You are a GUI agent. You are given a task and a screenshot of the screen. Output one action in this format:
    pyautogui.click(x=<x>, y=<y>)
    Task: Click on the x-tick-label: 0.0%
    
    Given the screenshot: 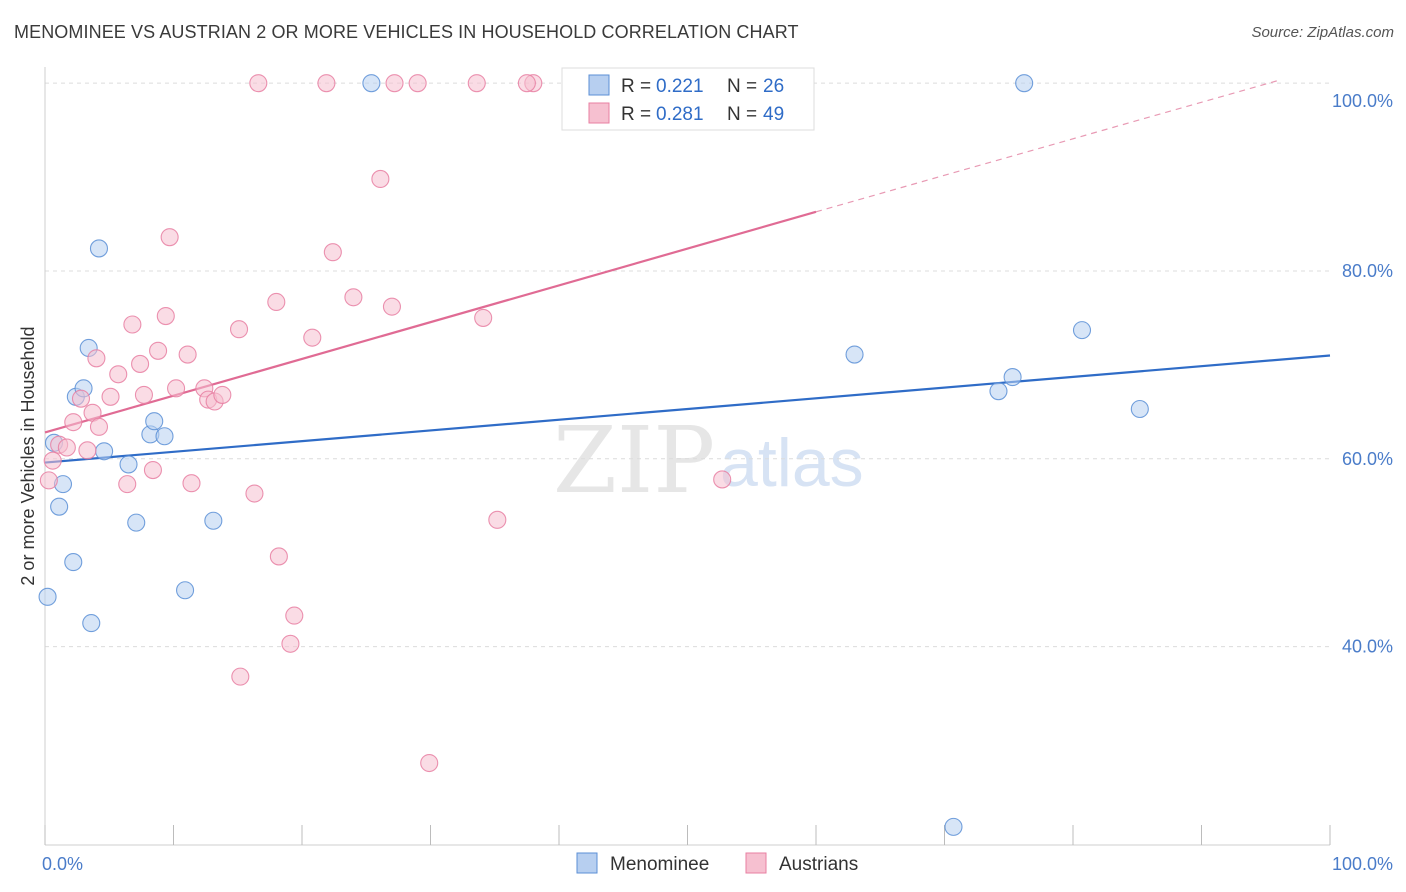 What is the action you would take?
    pyautogui.click(x=62, y=864)
    